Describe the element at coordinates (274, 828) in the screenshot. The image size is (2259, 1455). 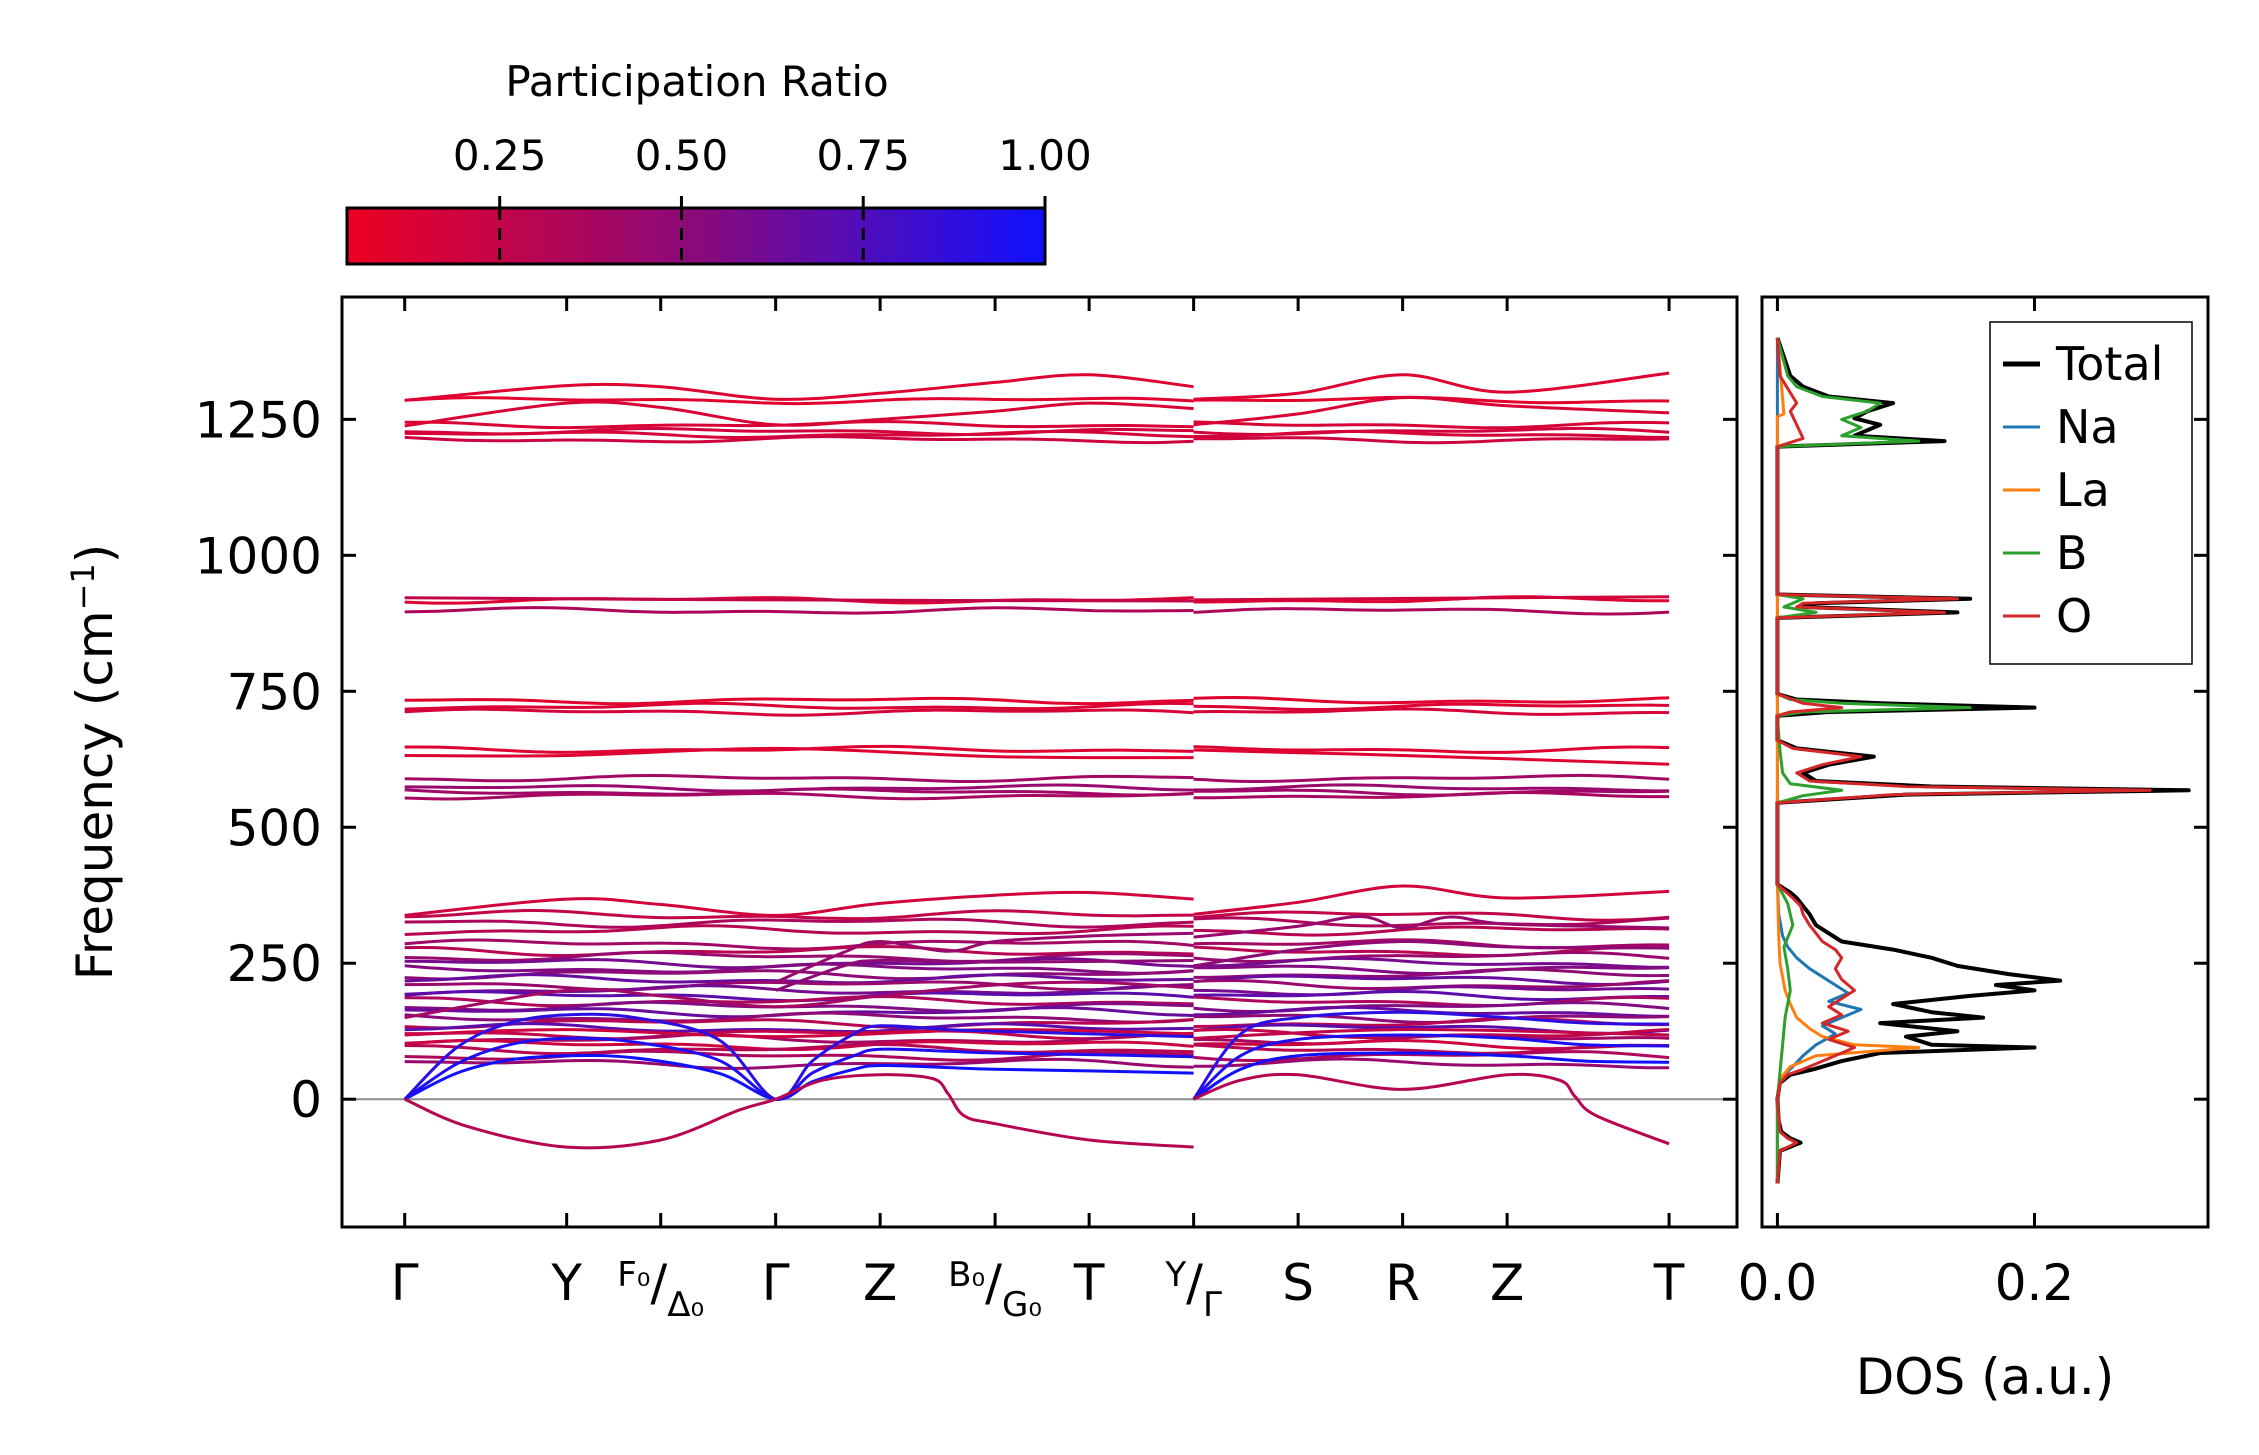
I see `band-ytick-label: 500` at that location.